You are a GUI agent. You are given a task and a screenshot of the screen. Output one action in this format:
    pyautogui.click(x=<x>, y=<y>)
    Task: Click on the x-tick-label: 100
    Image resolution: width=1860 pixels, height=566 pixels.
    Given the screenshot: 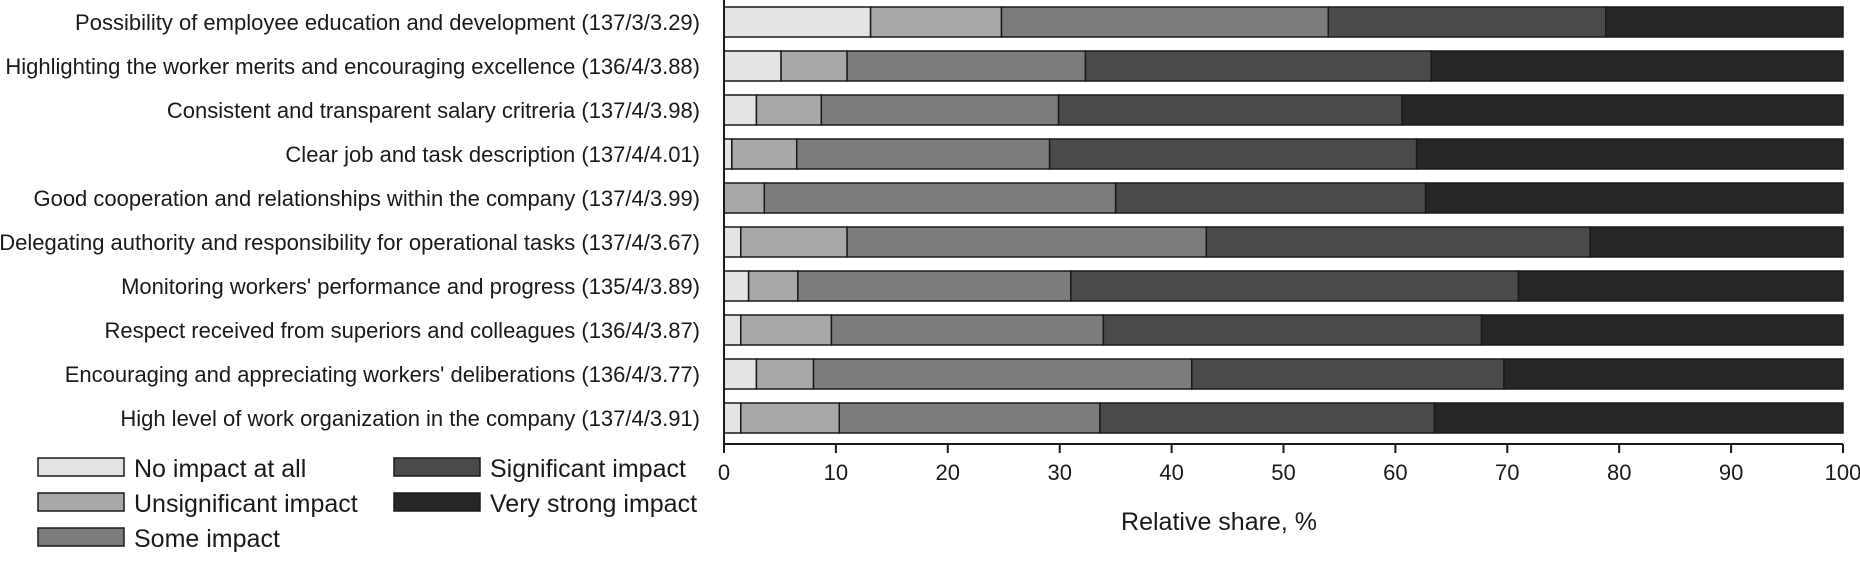 What is the action you would take?
    pyautogui.click(x=1842, y=472)
    